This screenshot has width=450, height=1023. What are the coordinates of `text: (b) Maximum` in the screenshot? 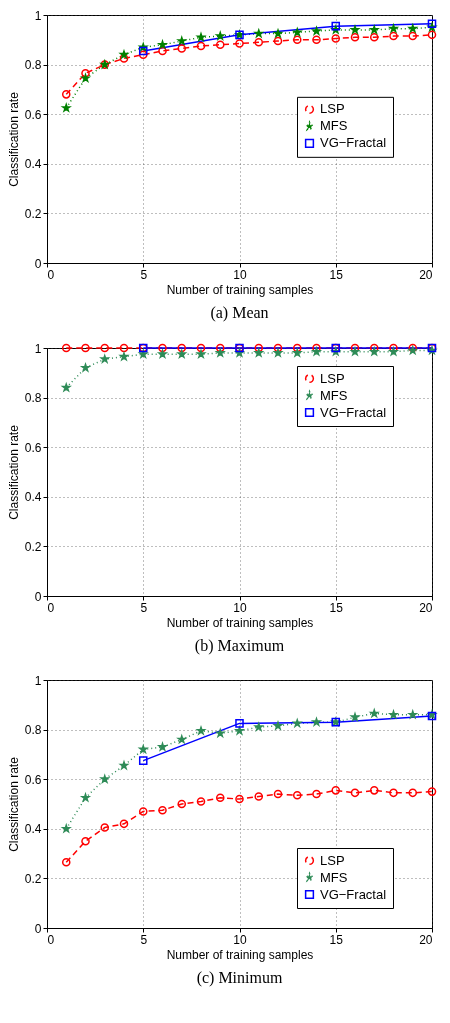 It's located at (239, 646).